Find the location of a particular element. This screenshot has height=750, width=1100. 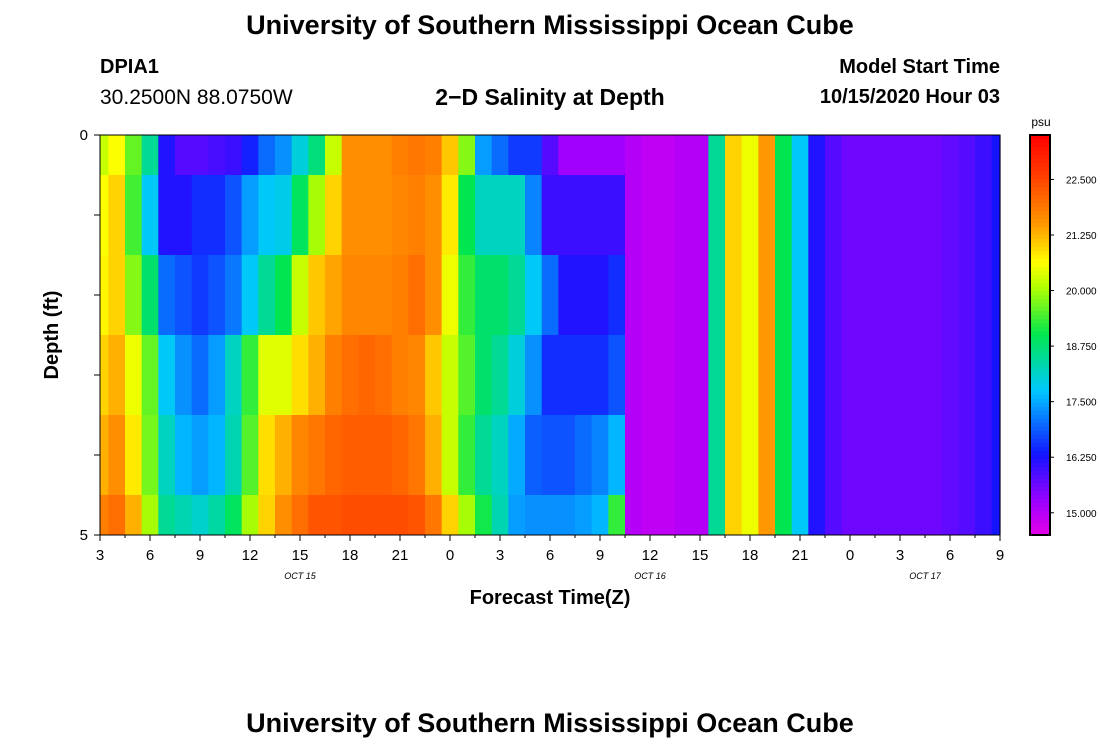

colorbar-tick-label: 16.250 is located at coordinates (1081, 458).